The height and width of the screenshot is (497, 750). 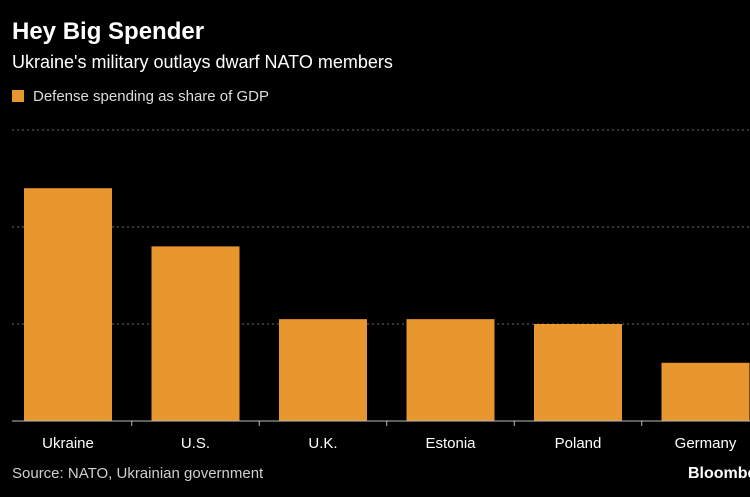 I want to click on source-note: Source: NATO, Ukrainian government, so click(x=138, y=473).